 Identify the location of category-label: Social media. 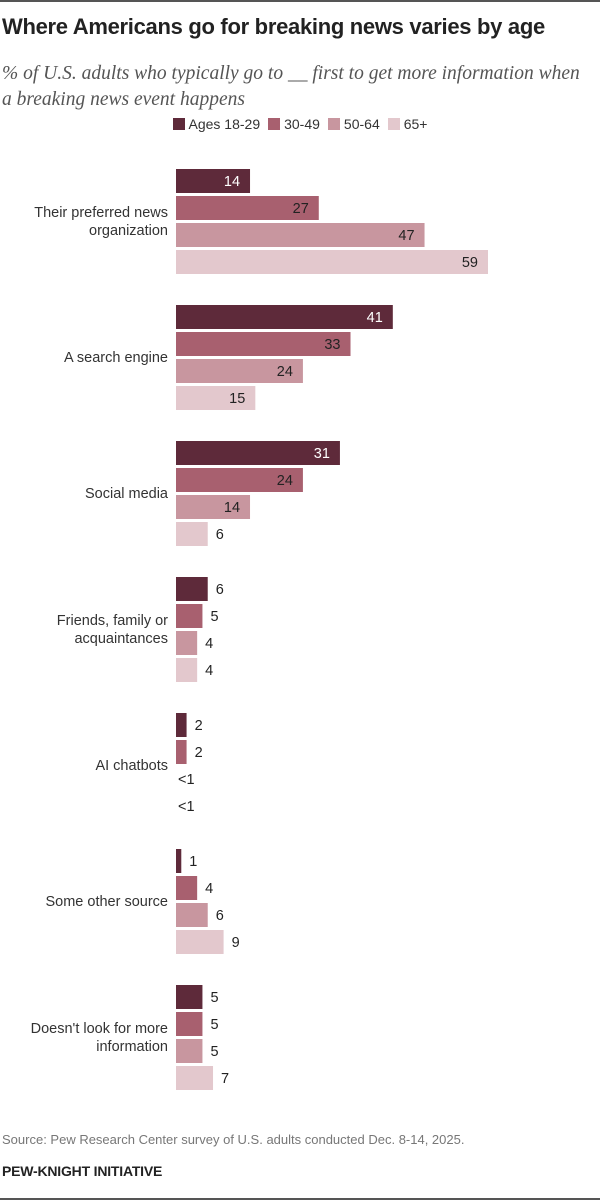
(127, 494).